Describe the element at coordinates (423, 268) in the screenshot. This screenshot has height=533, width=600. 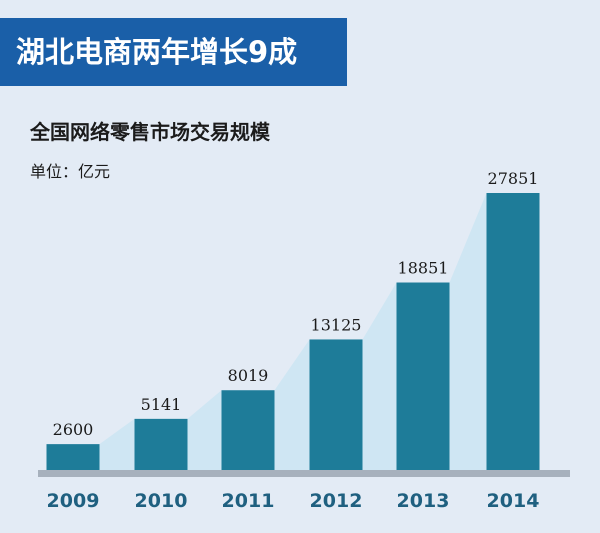
I see `value-label-2013: 18851` at that location.